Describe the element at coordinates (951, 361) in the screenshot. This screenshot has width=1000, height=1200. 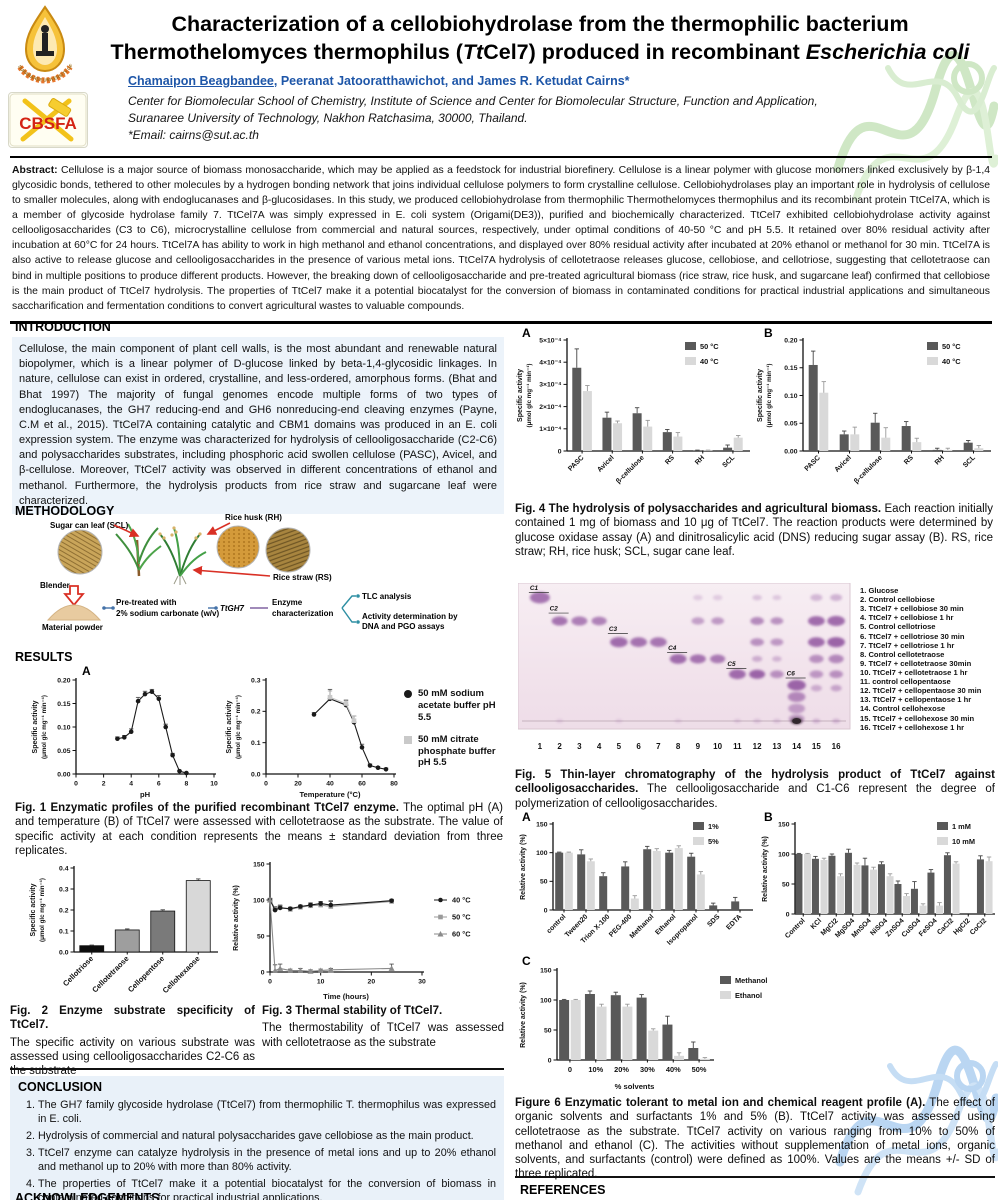
I see `svg-text: 40 °C` at that location.